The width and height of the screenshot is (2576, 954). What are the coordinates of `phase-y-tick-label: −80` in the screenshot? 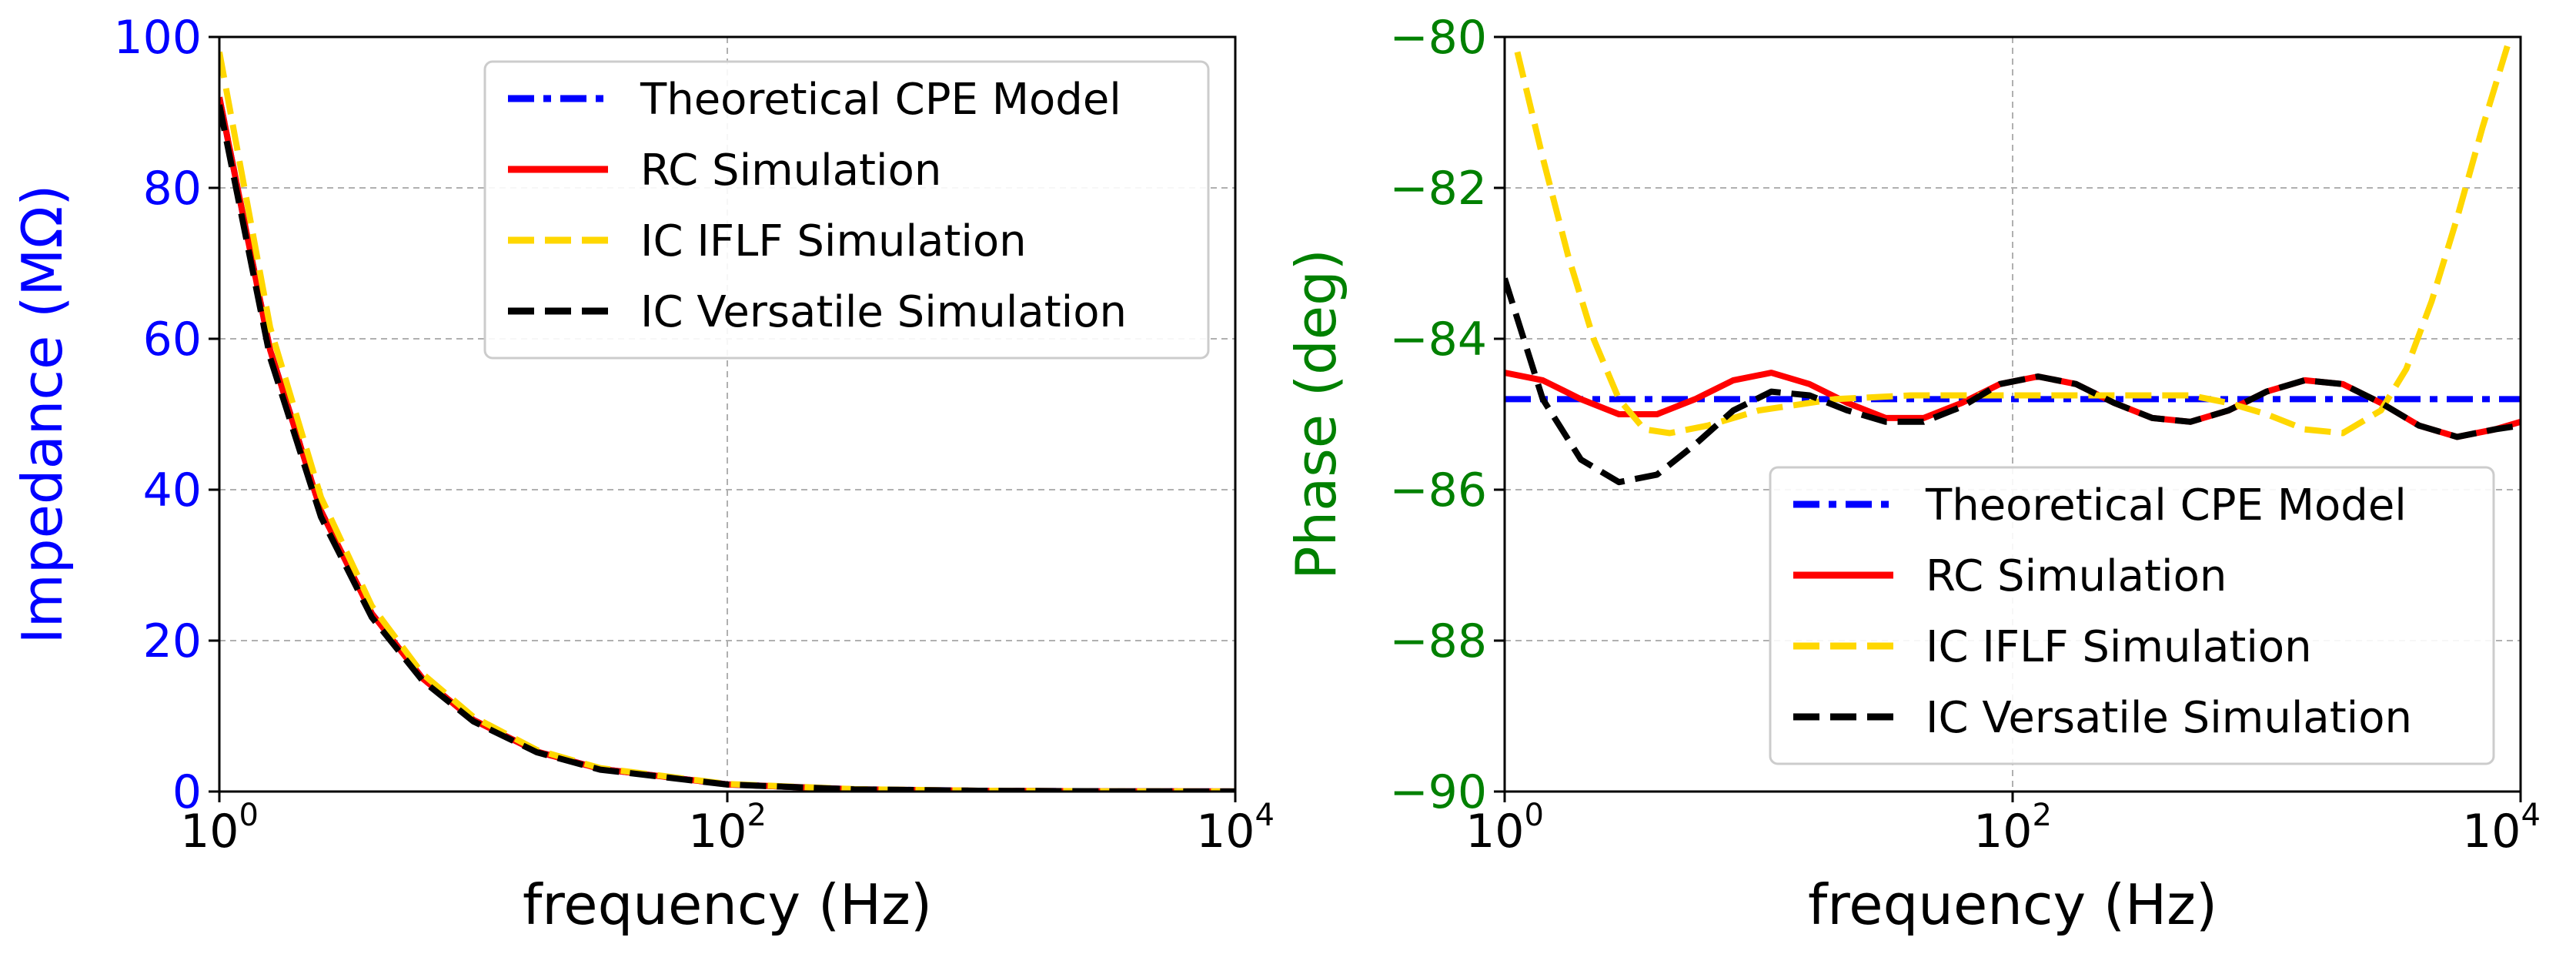 It's located at (1438, 38).